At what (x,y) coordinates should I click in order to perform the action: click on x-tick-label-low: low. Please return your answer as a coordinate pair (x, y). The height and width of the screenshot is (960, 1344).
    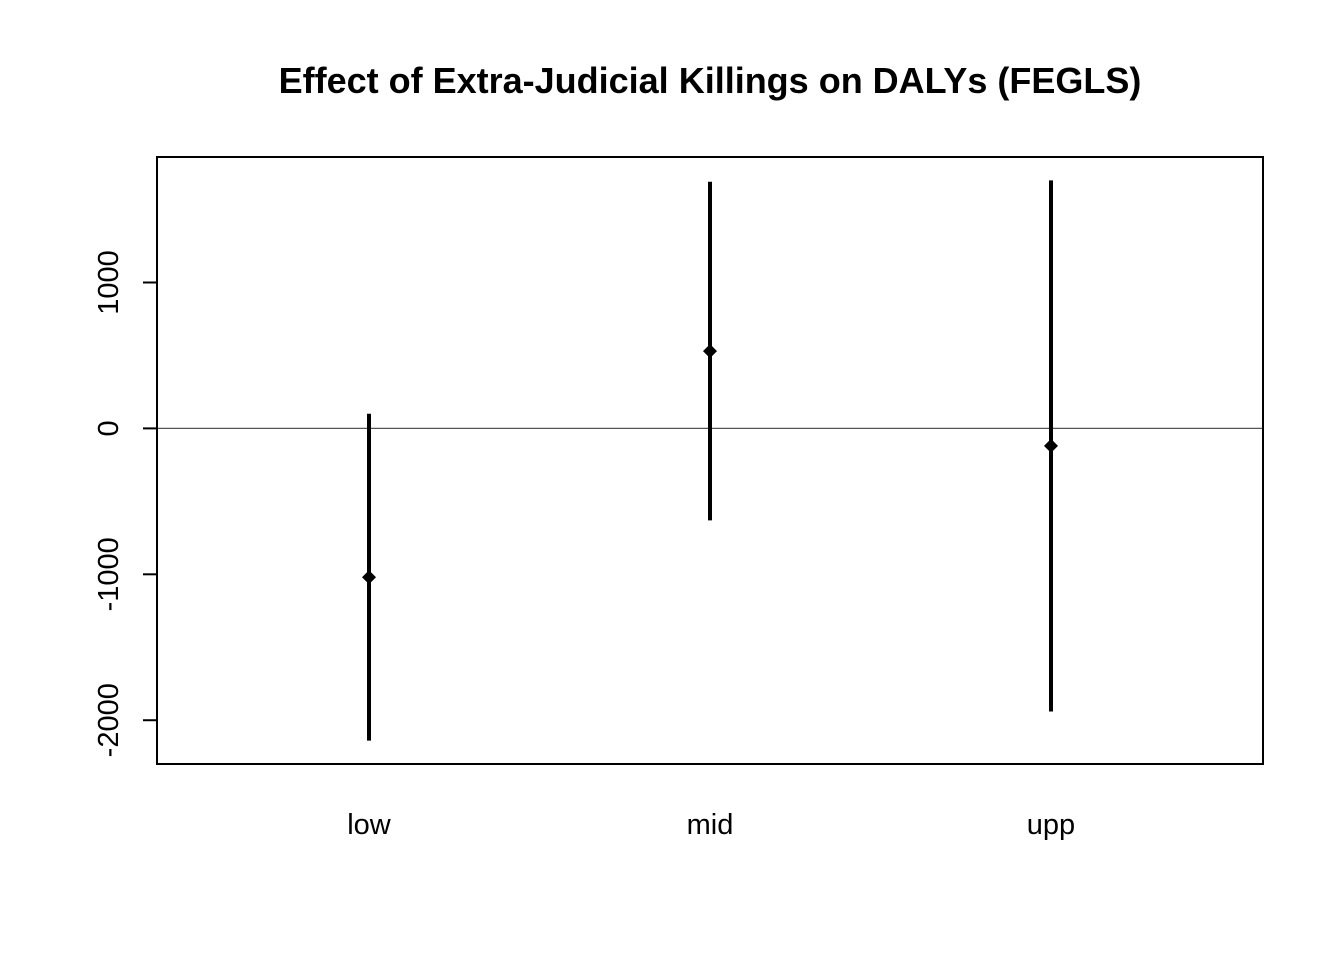
    Looking at the image, I should click on (369, 825).